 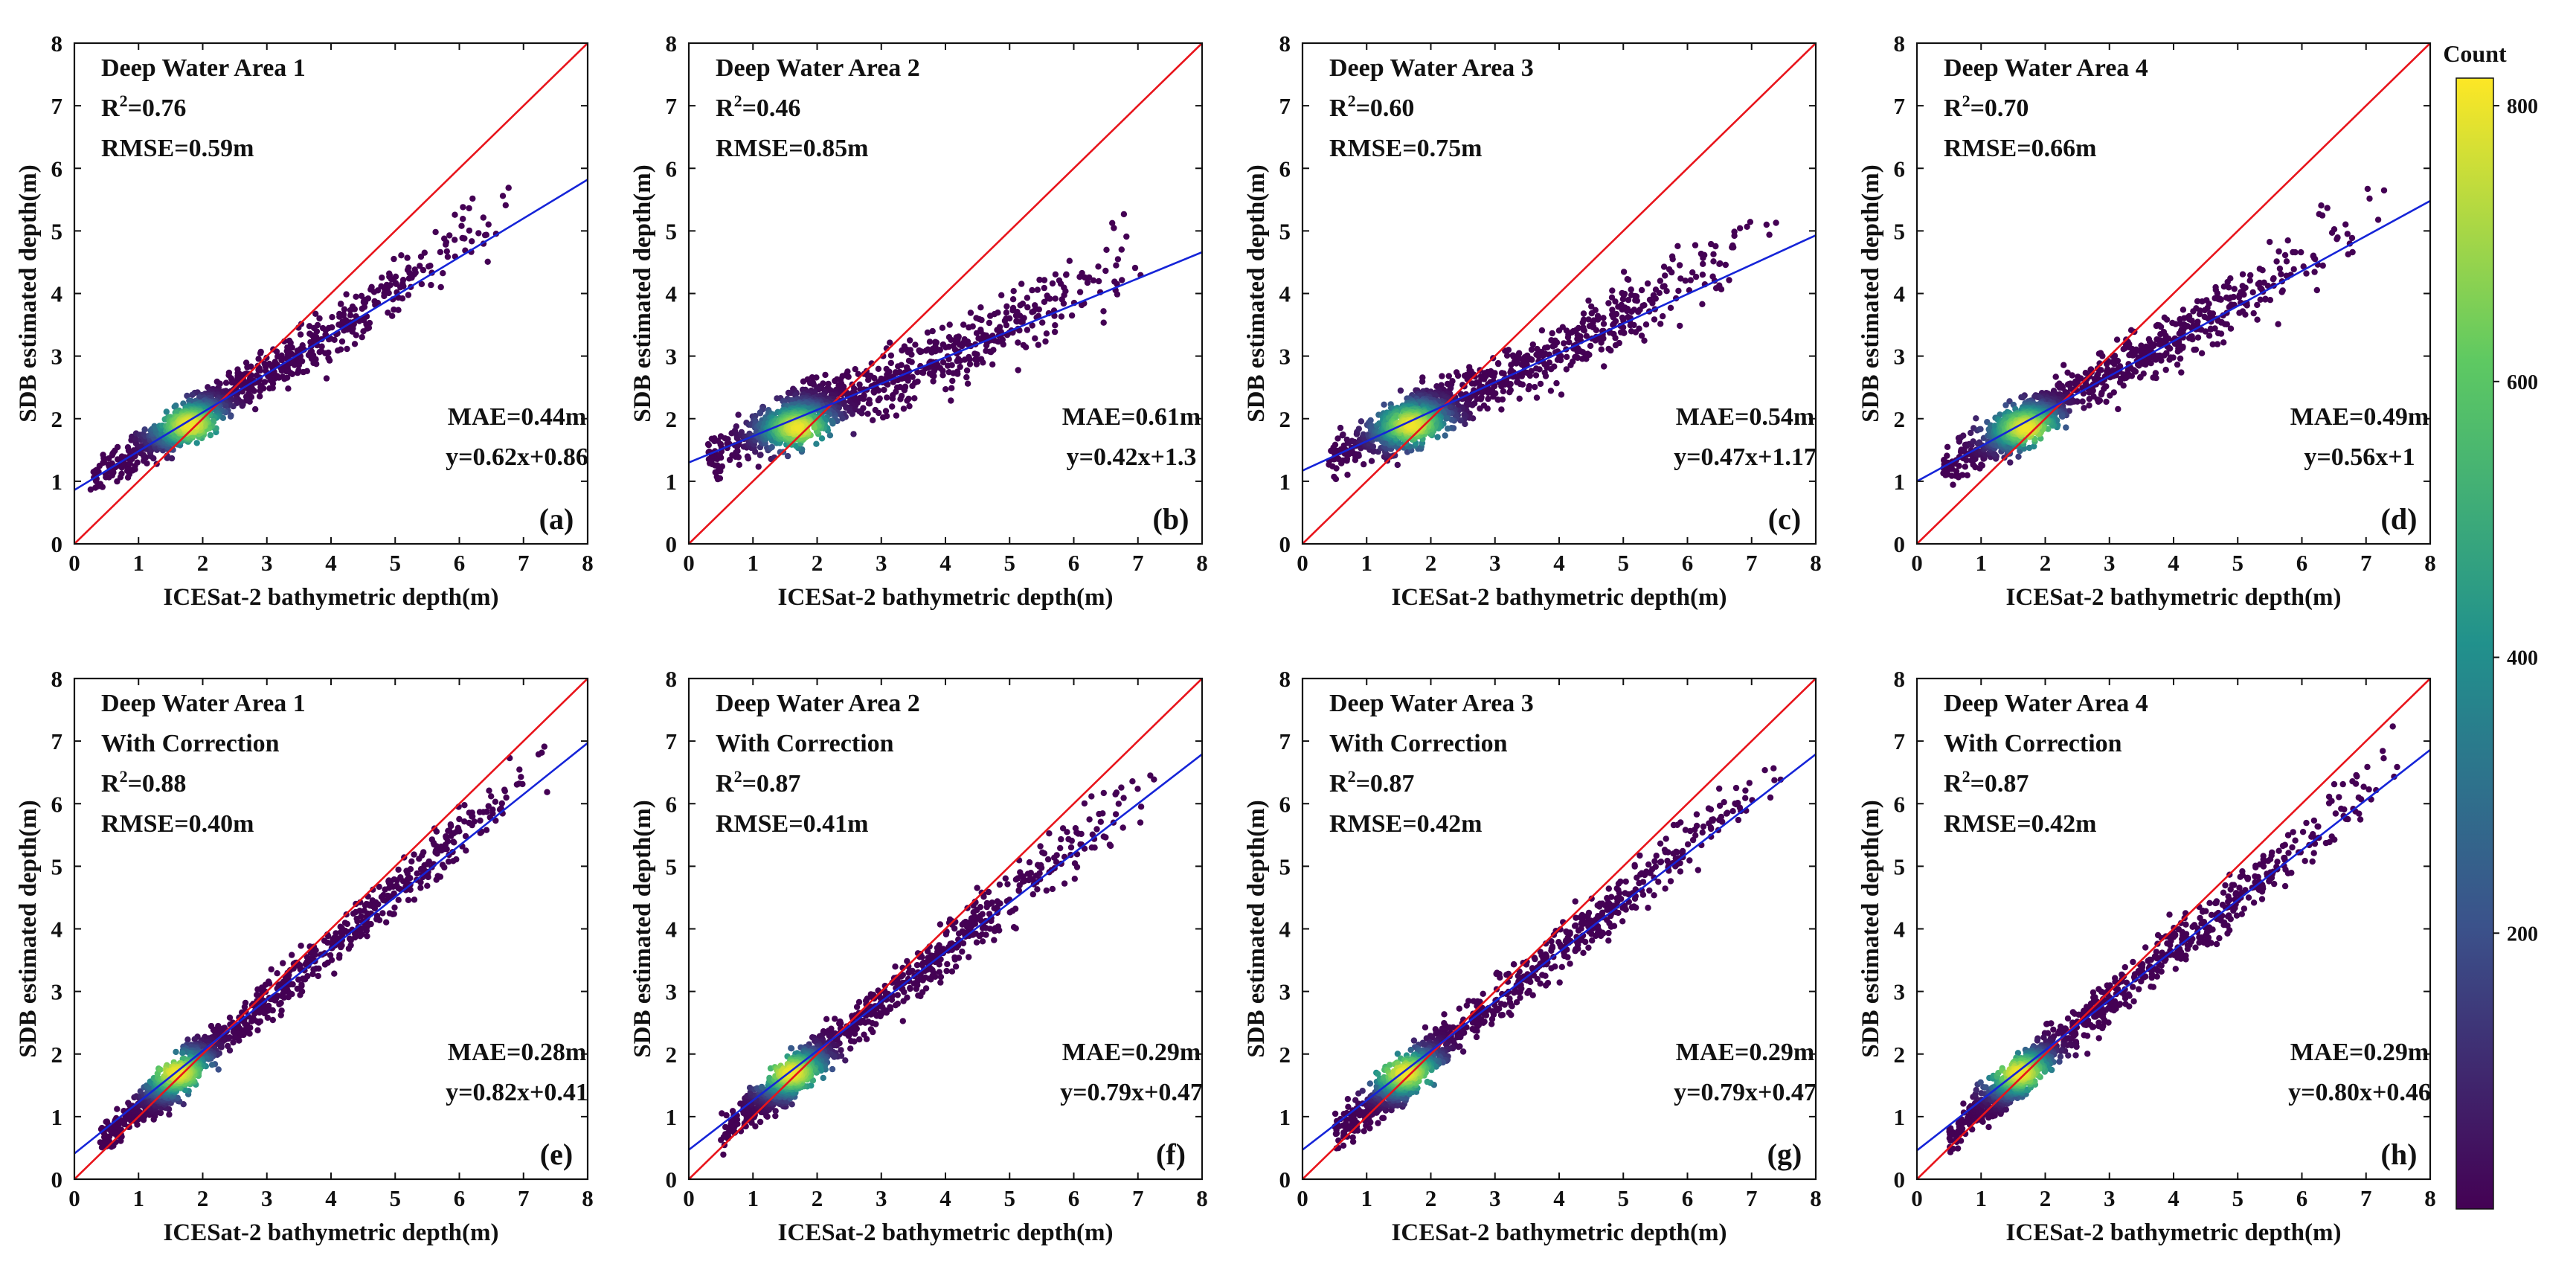 What do you see at coordinates (203, 563) in the screenshot?
I see `x-tick-label: 2` at bounding box center [203, 563].